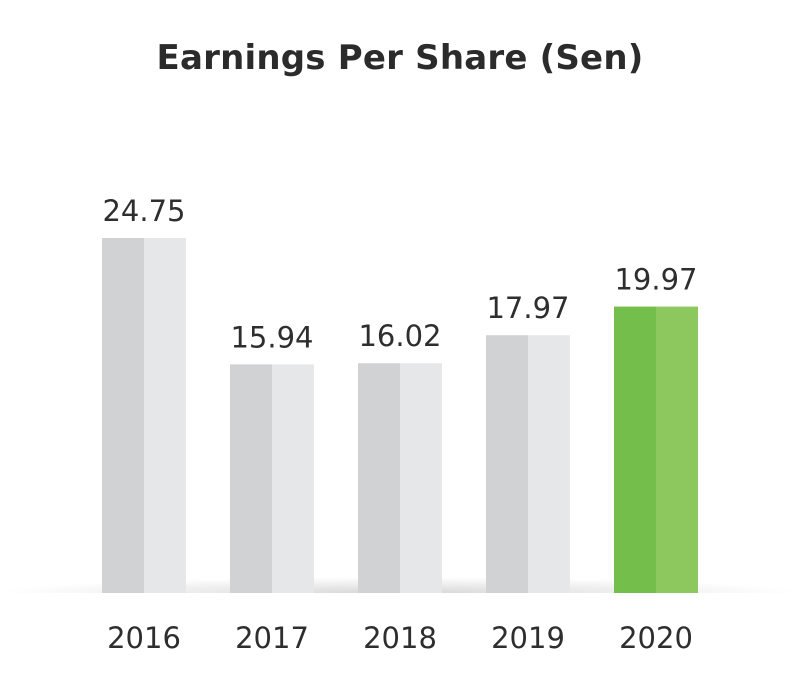 This screenshot has width=800, height=700. Describe the element at coordinates (527, 308) in the screenshot. I see `value-label-2019: 17.97` at that location.